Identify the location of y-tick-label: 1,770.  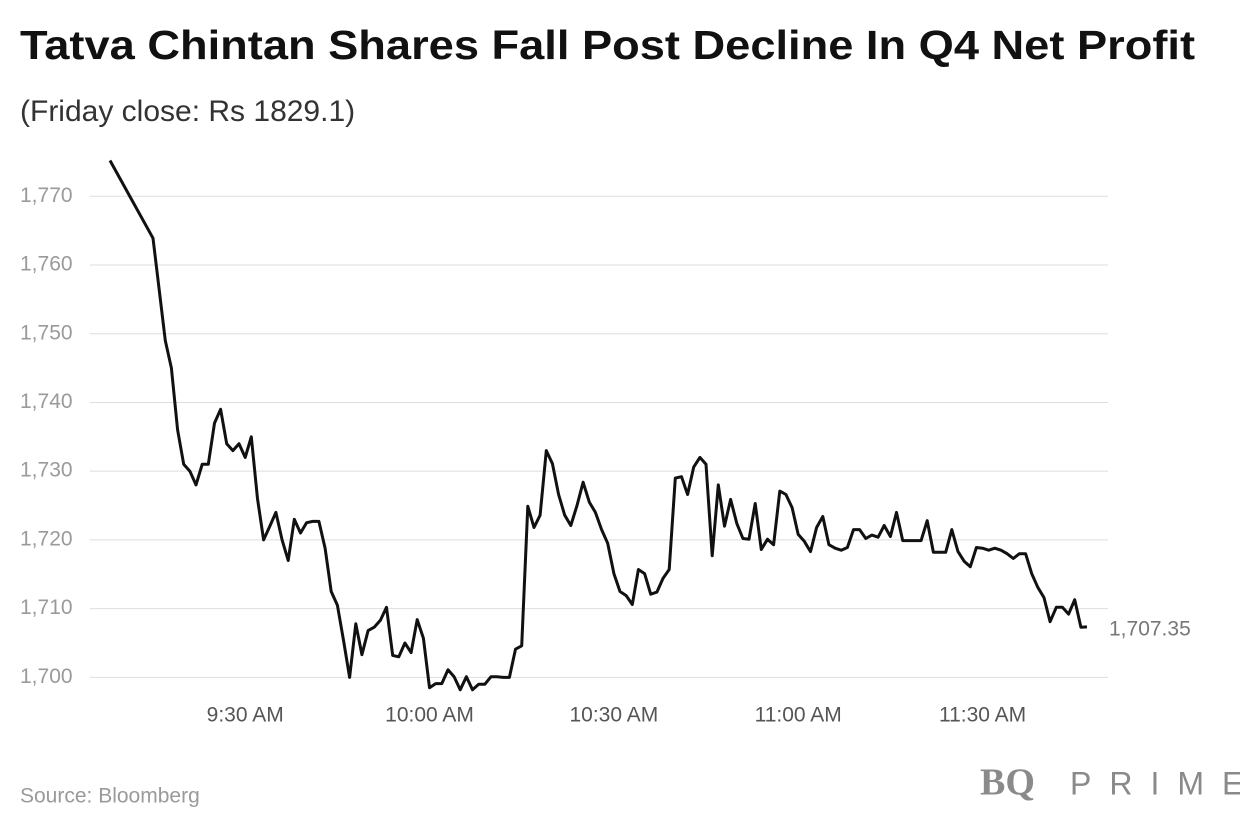
(46, 195).